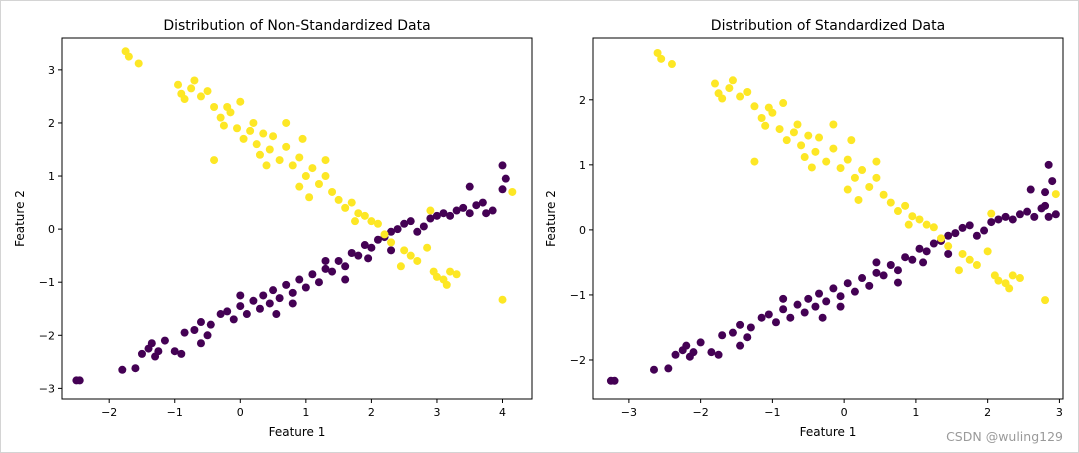  Describe the element at coordinates (371, 412) in the screenshot. I see `left-x-tick-label: 2` at that location.